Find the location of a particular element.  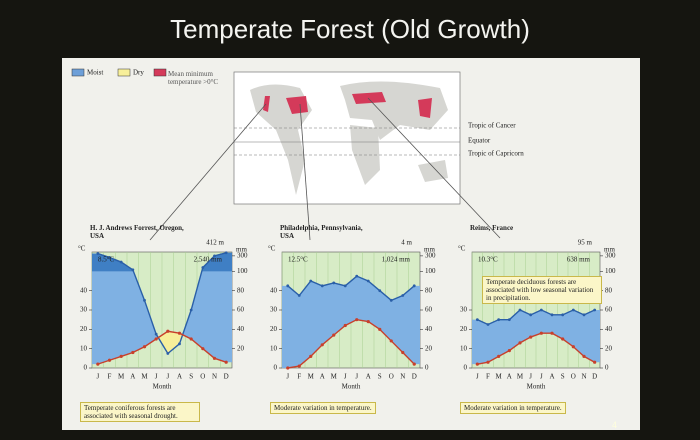

y-tick-label: 0 is located at coordinates (276, 368).